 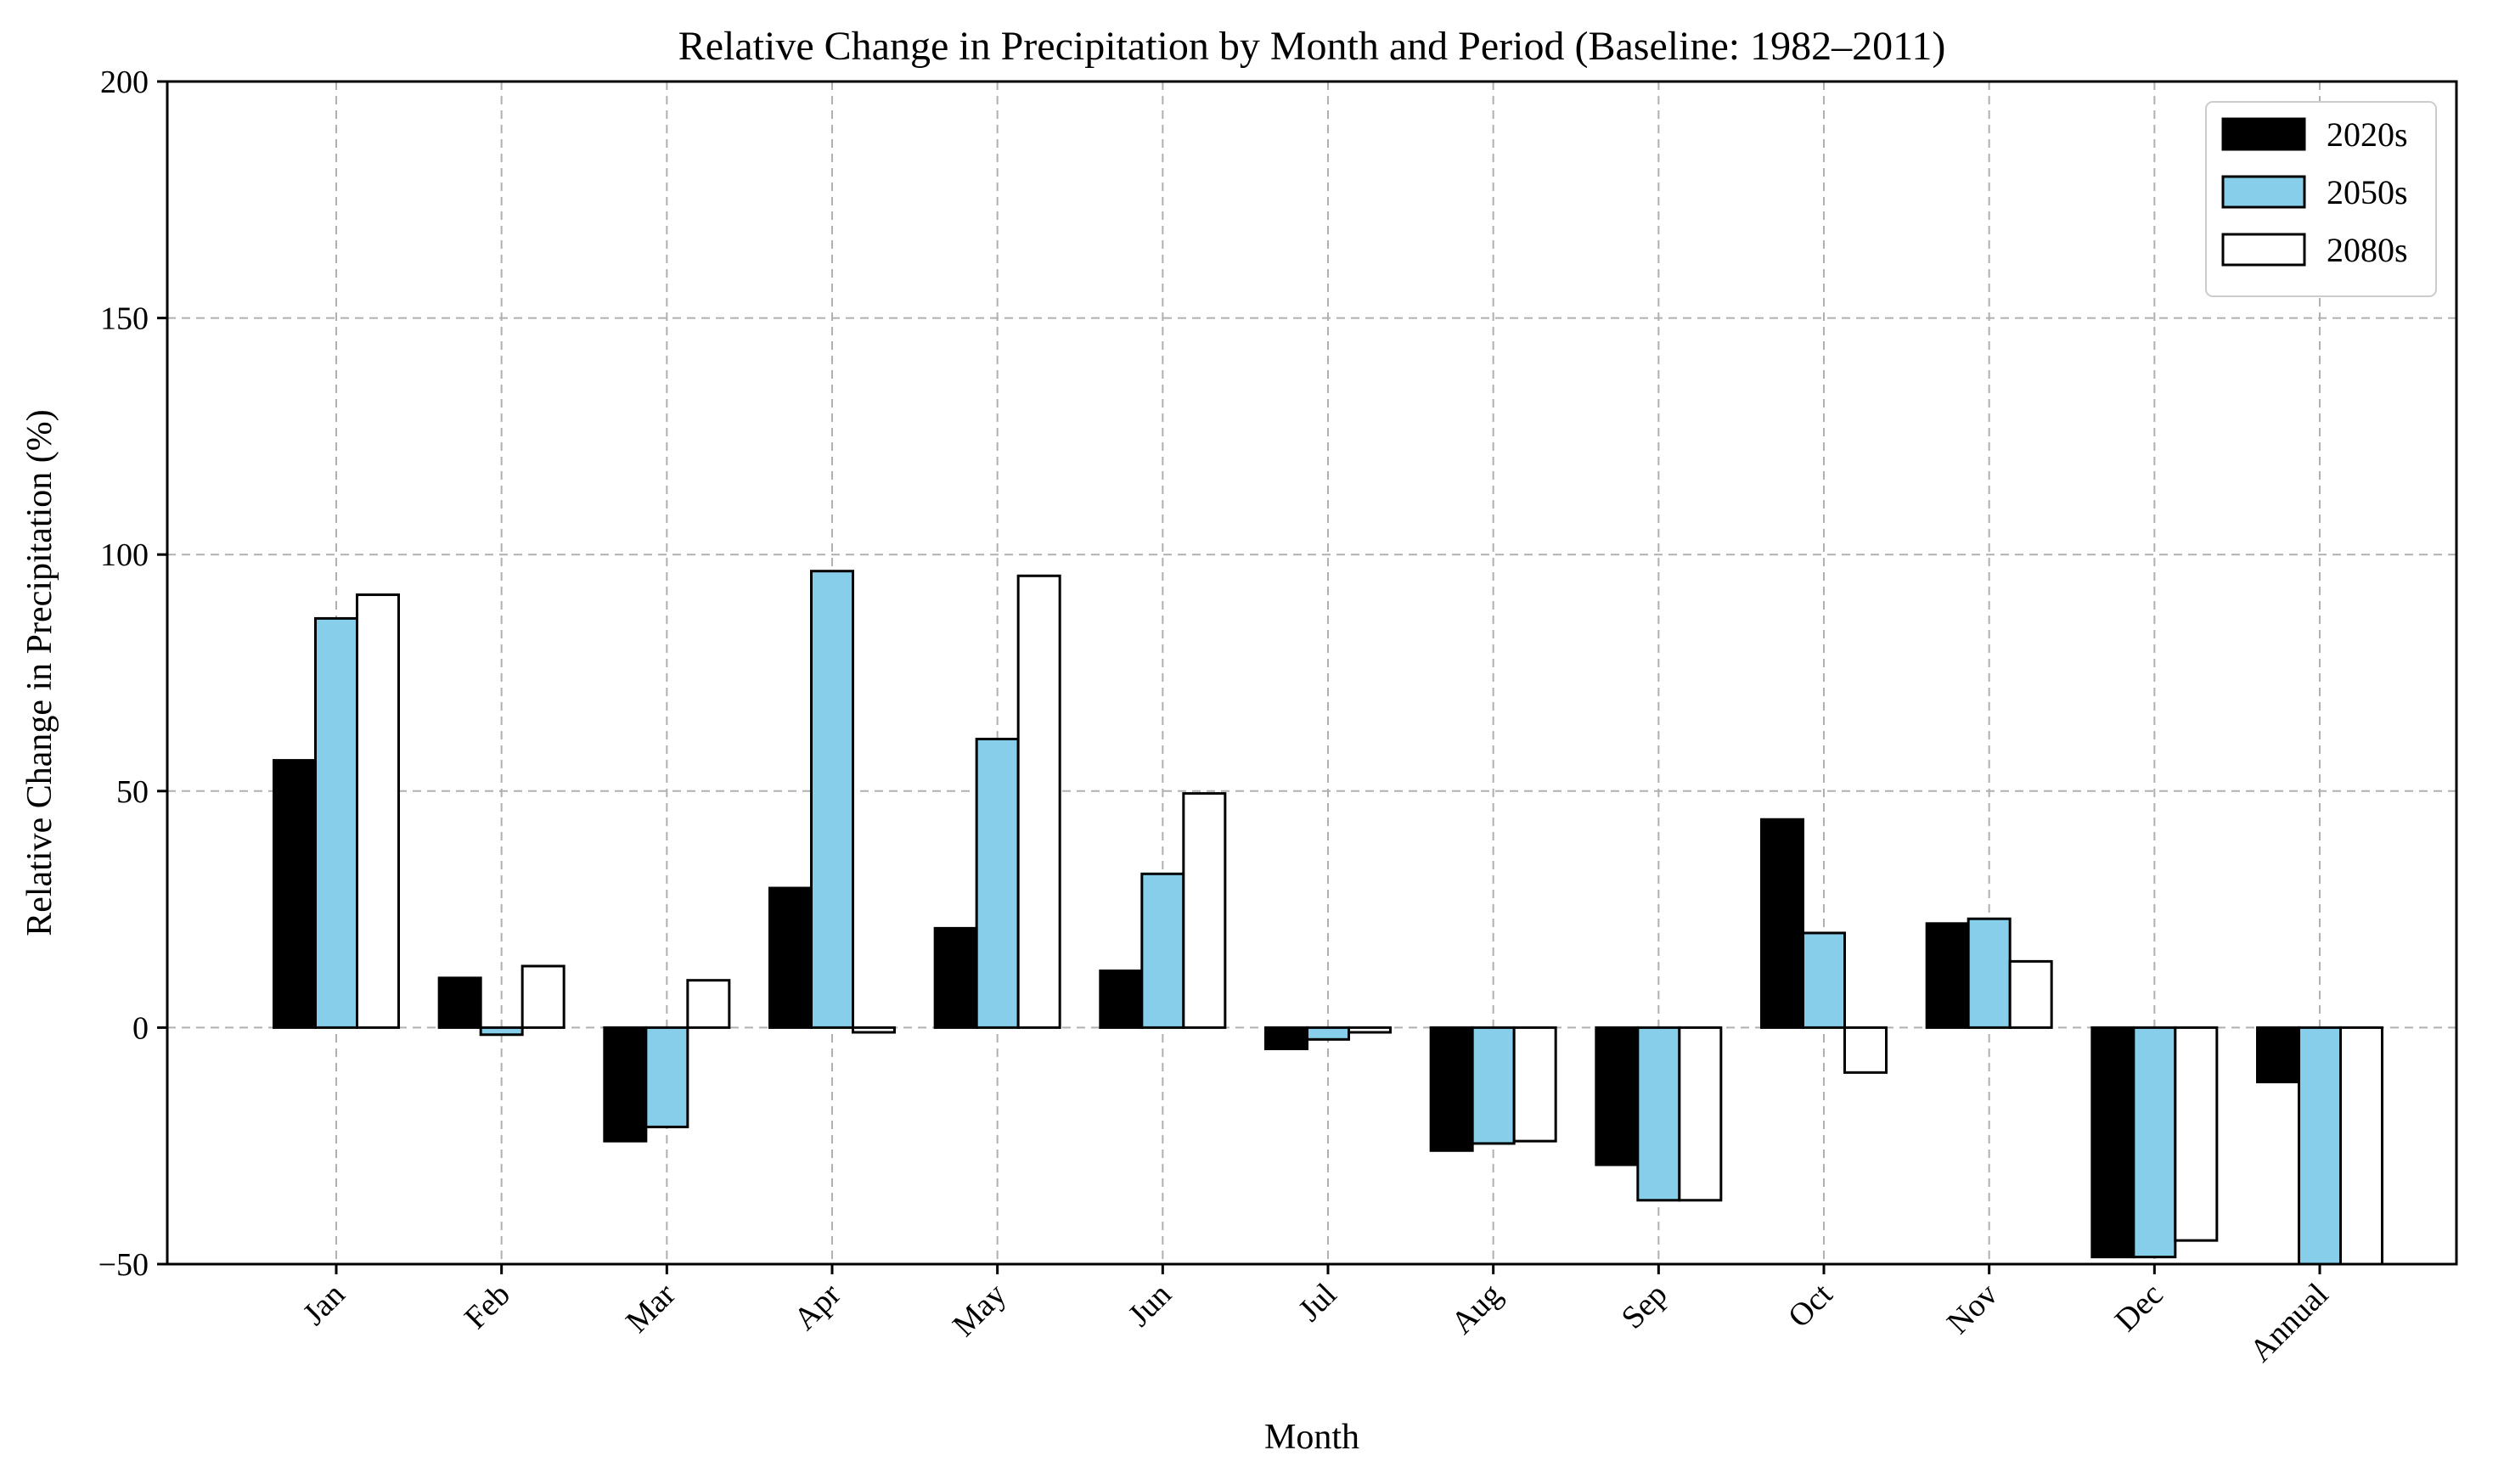 I want to click on bar-2080s-Dec, so click(x=2196, y=1134).